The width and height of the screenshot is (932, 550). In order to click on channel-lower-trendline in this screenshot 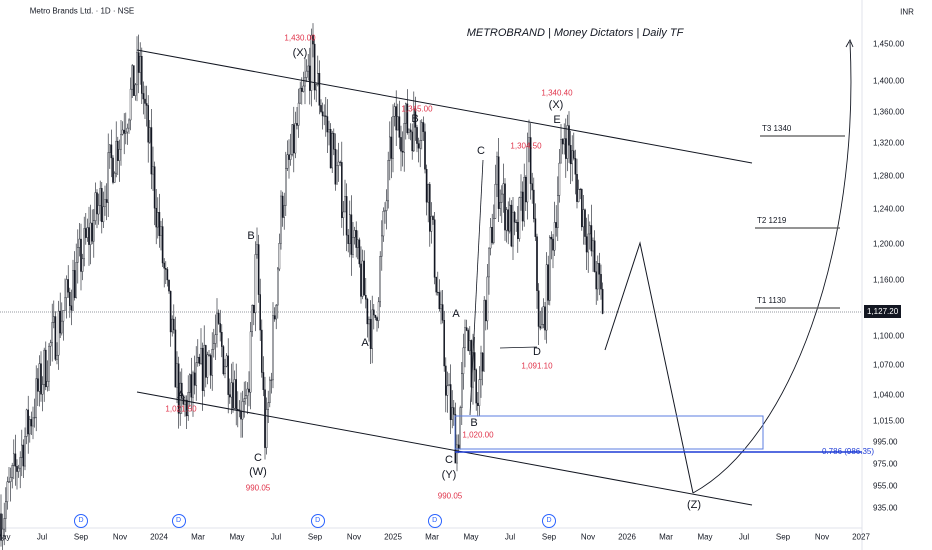, I will do `click(444, 448)`.